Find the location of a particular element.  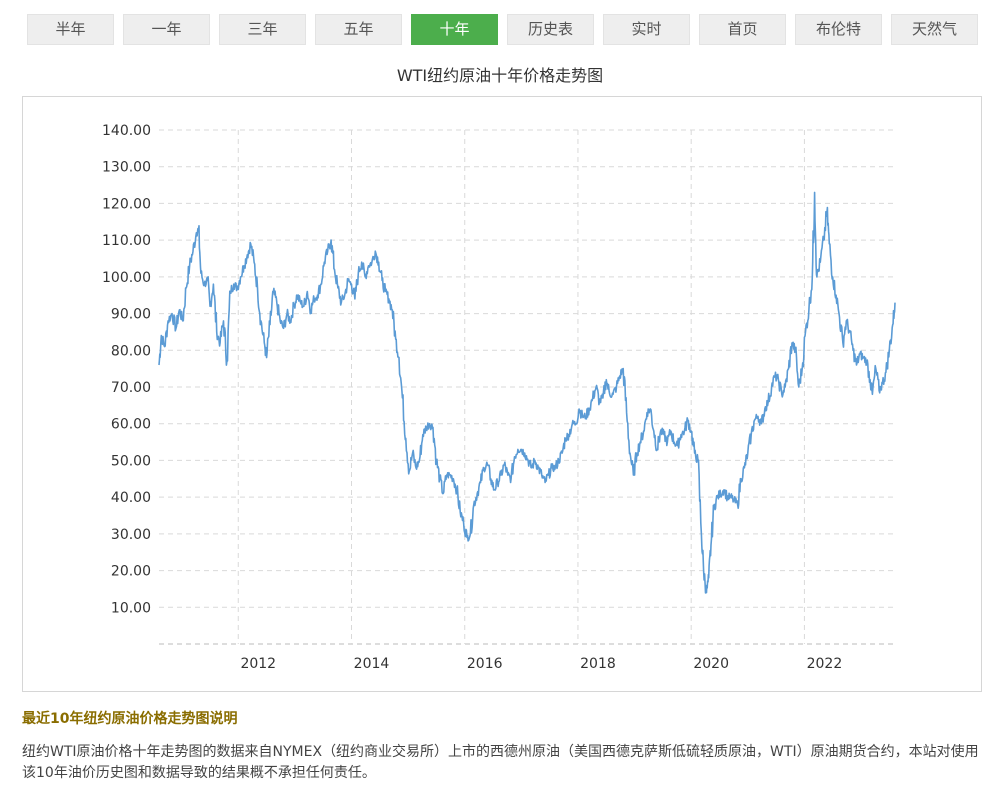

tab-0: 半年 is located at coordinates (70, 29).